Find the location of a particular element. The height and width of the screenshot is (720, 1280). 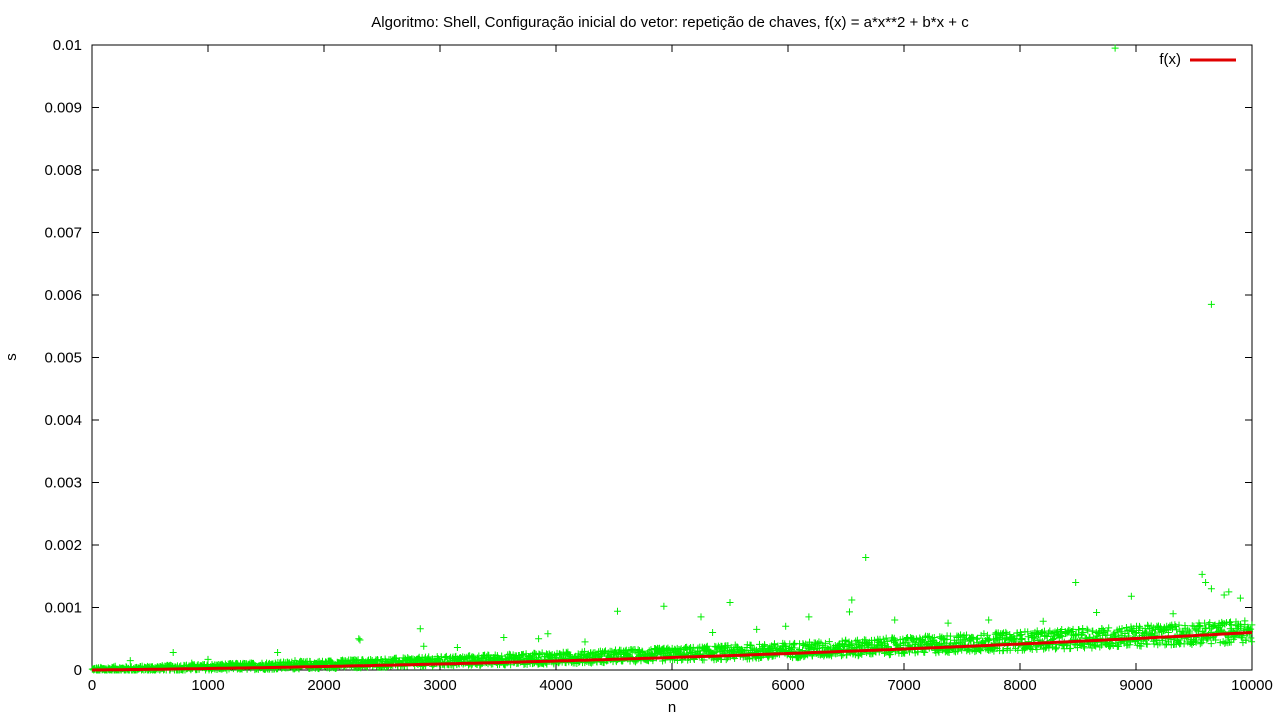

y-tick-label: 0.002 is located at coordinates (63, 545).